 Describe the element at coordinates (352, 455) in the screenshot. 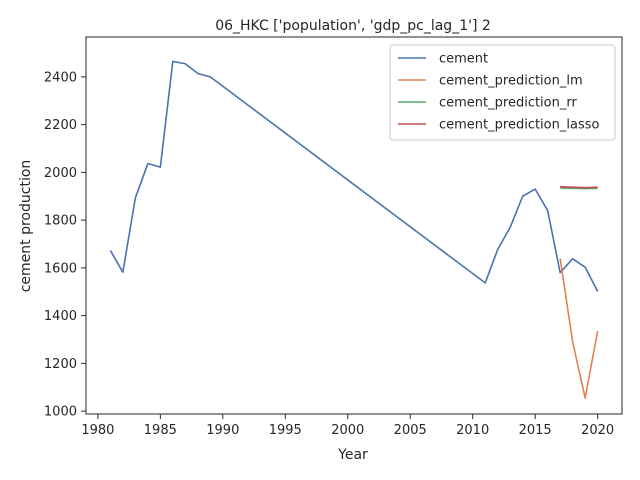

I see `x-axis-label: Year` at that location.